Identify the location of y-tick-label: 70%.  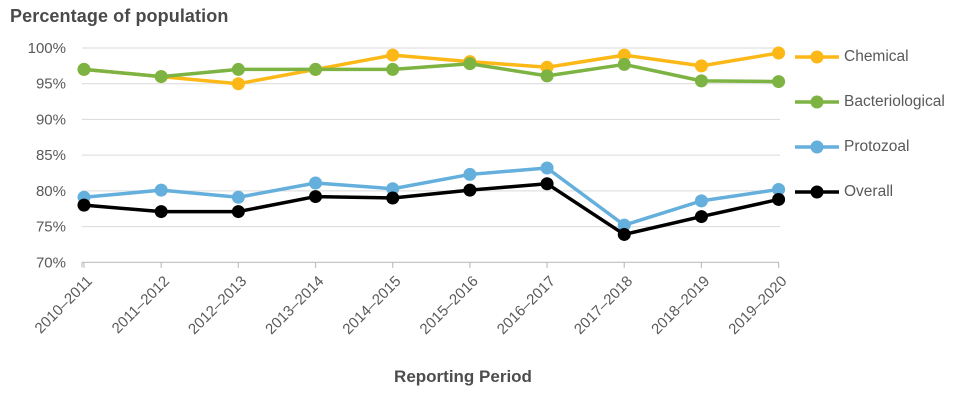
(51, 262).